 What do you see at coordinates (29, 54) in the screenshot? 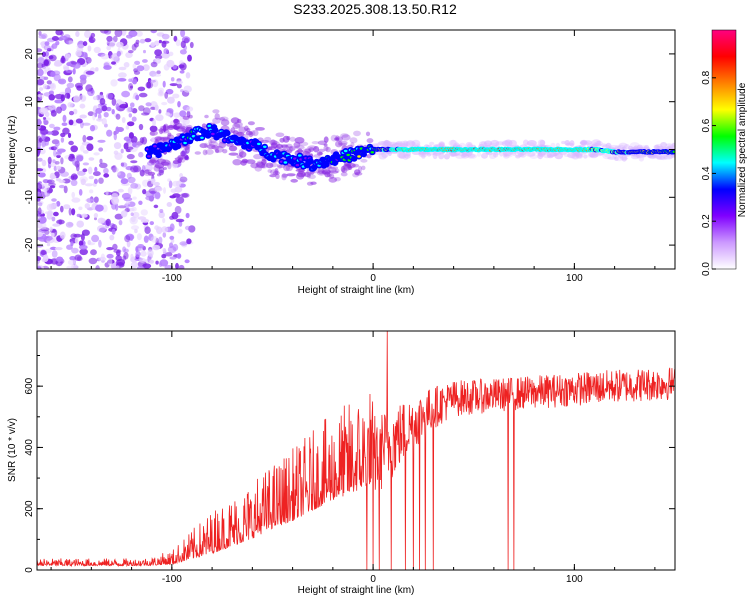
I see `y-tick-label: 20` at bounding box center [29, 54].